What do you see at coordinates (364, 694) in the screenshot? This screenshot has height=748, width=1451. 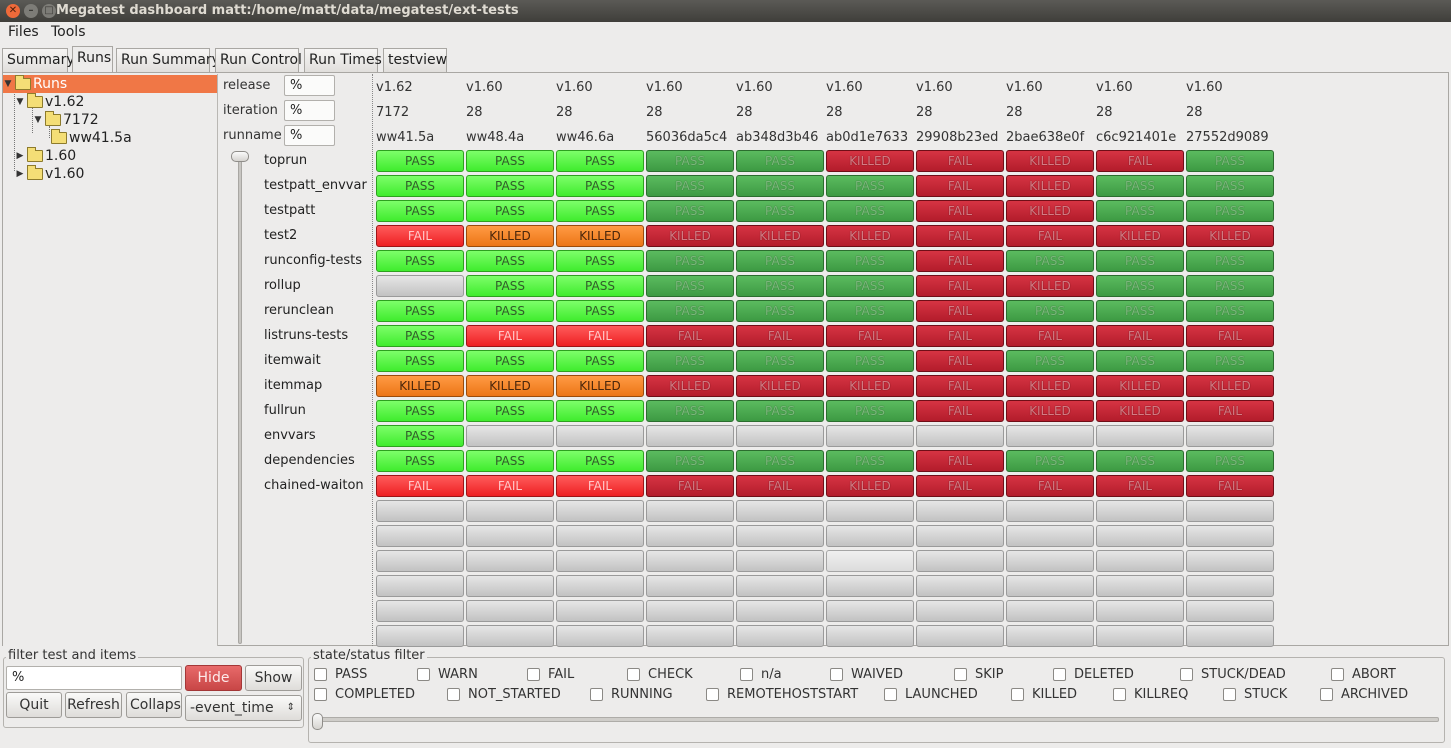 I see `filter-checkbox-completed: COMPLETED` at bounding box center [364, 694].